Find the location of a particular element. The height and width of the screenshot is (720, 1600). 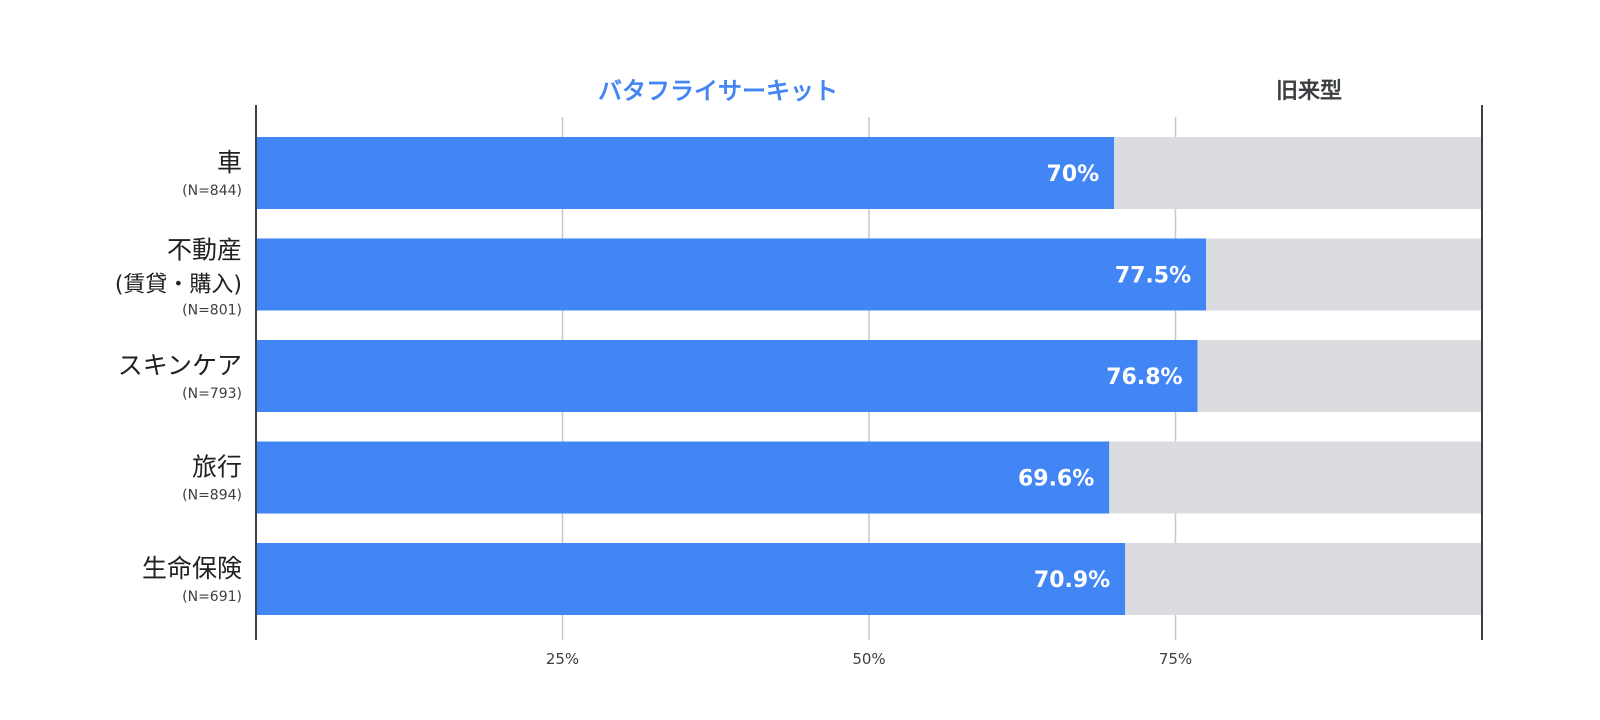

legend-traditional: 旧来型 is located at coordinates (1309, 91).